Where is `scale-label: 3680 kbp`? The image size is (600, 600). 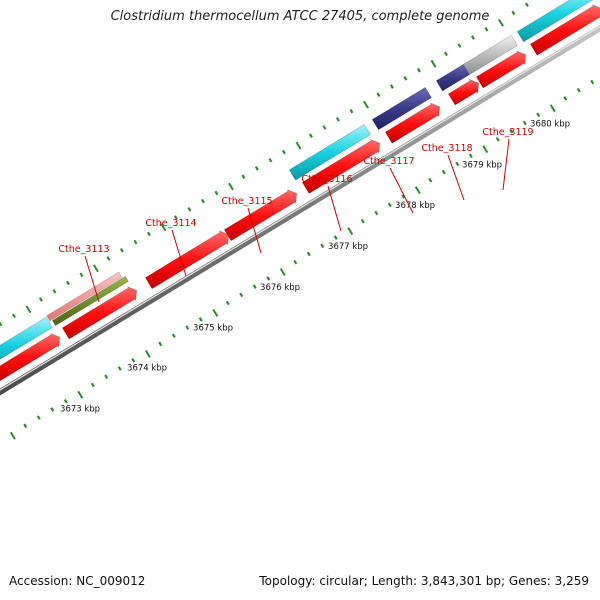
scale-label: 3680 kbp is located at coordinates (550, 124).